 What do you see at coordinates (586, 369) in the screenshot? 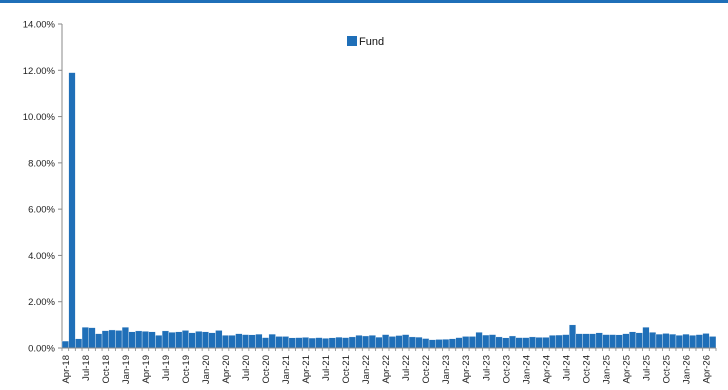
I see `x-tick-label: Oct-24` at bounding box center [586, 369].